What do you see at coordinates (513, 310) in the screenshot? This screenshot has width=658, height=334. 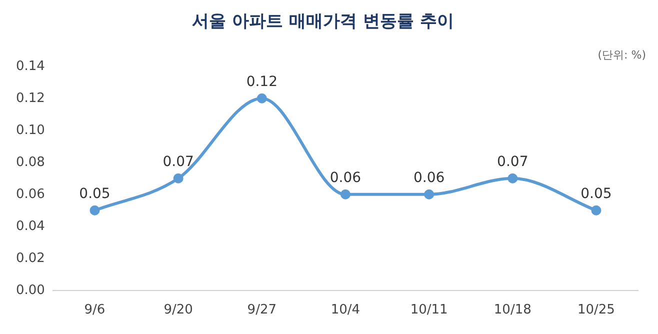 I see `x-tick-label: 10/18` at bounding box center [513, 310].